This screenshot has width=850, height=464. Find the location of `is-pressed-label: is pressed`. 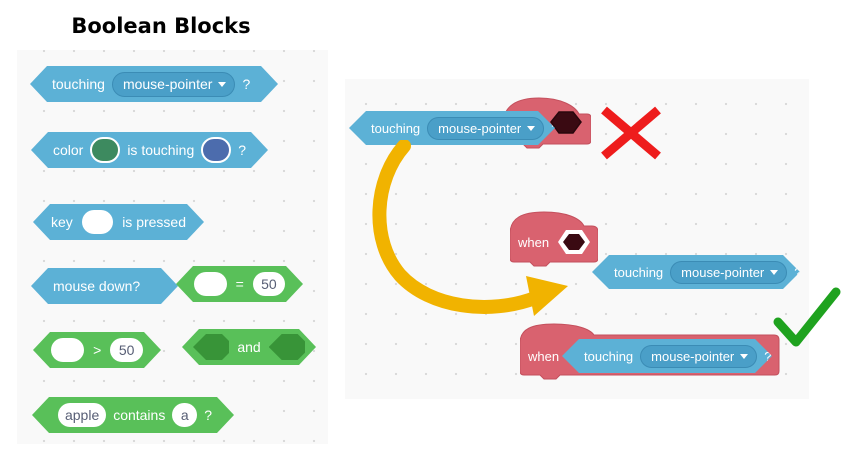

is-pressed-label: is pressed is located at coordinates (154, 222).